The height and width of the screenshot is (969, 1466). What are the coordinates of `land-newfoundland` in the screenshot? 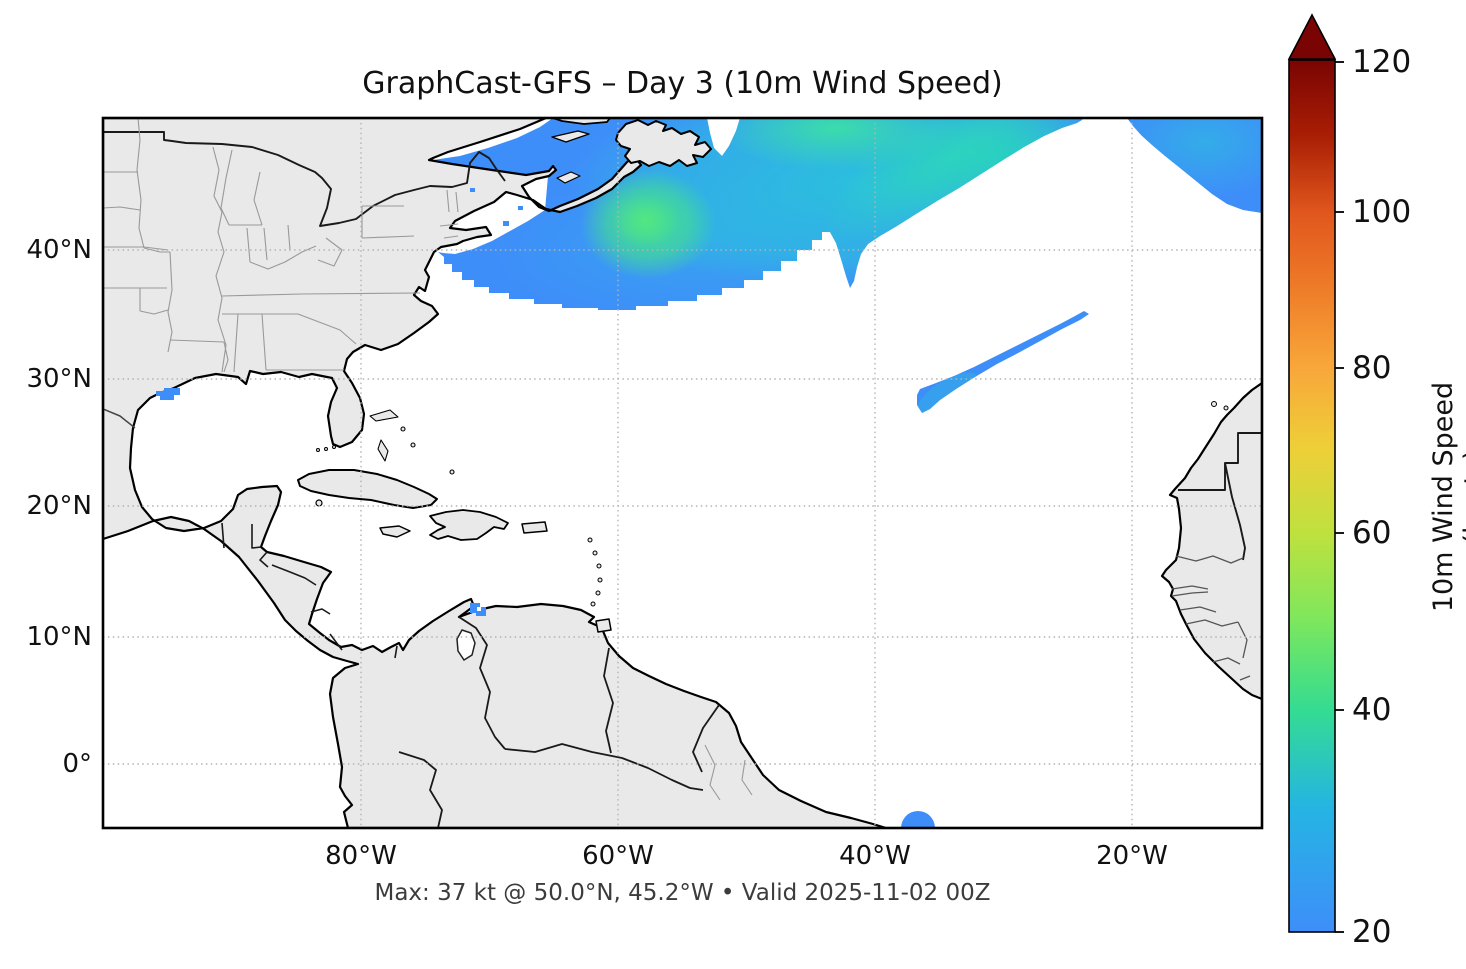 It's located at (663, 143).